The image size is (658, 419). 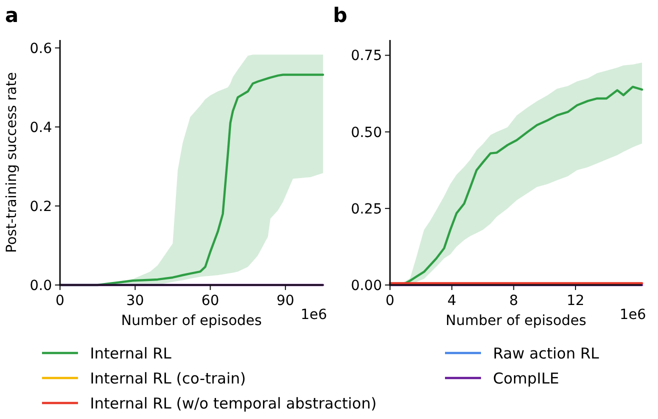 I want to click on x-tick-label: 8, so click(x=513, y=301).